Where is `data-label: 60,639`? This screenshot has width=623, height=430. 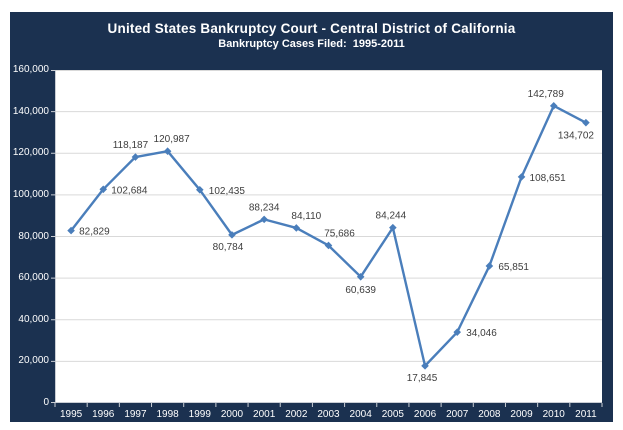 data-label: 60,639 is located at coordinates (360, 290).